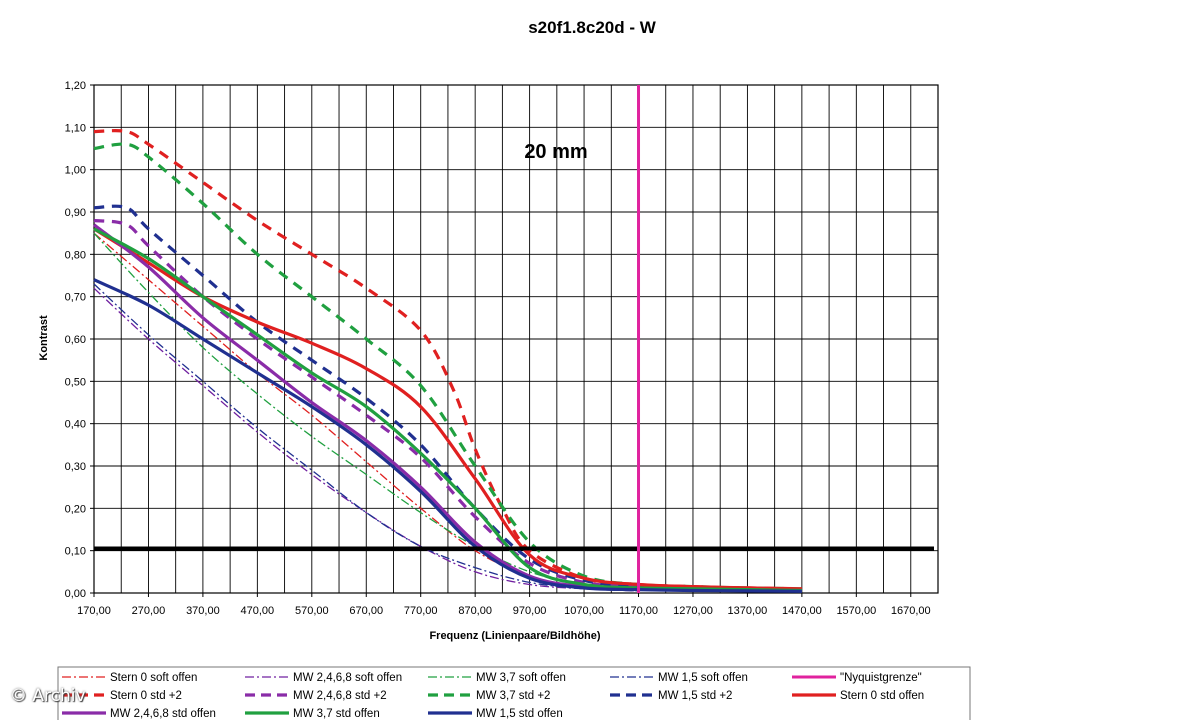 This screenshot has height=720, width=1199. I want to click on legend-label: Stern 0 std offen, so click(882, 696).